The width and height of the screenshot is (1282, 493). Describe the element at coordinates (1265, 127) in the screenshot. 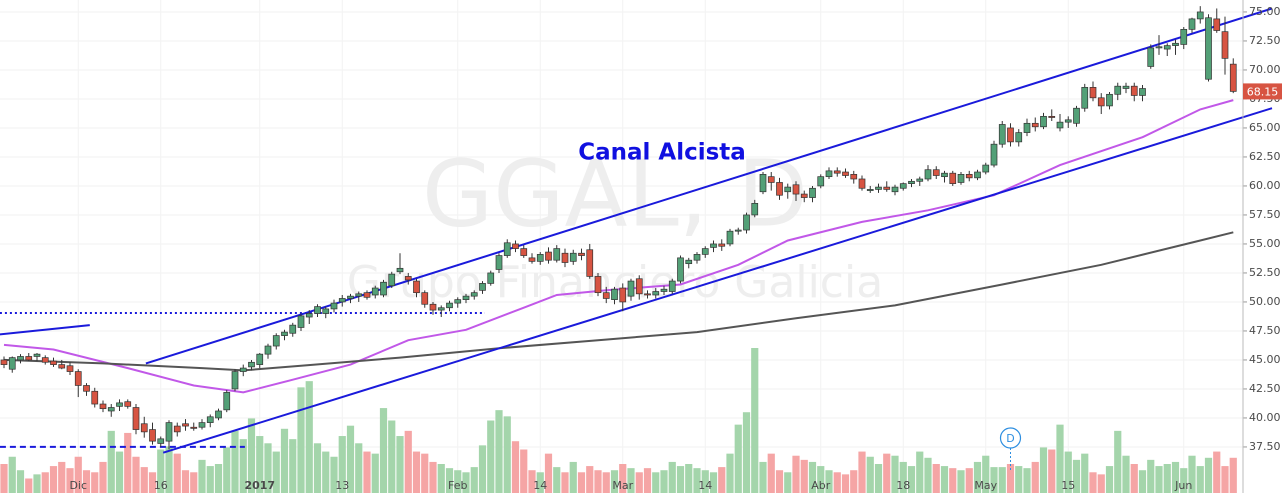

I see `y-tick-label: 65.00` at that location.